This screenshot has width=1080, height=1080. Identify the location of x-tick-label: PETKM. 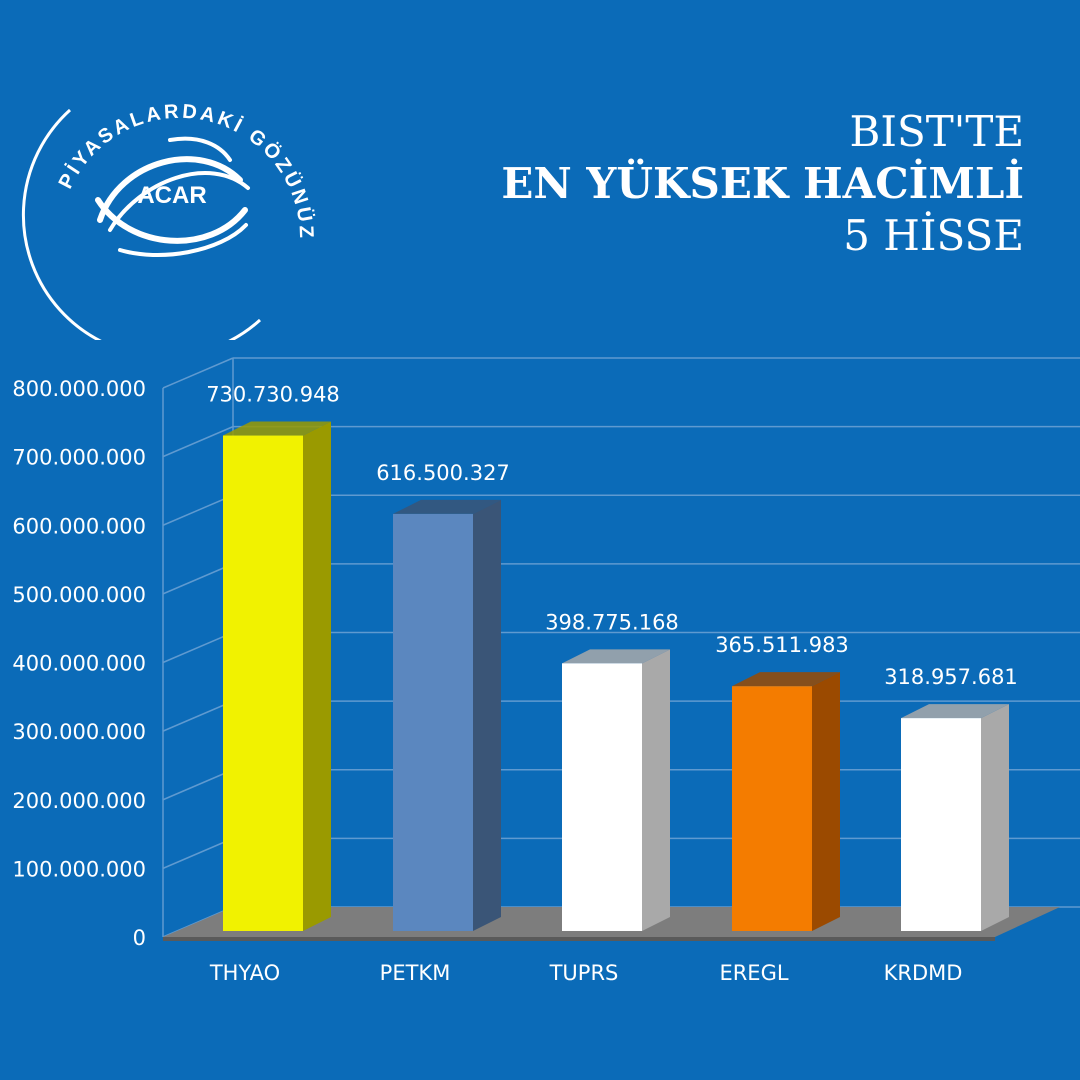
(415, 973).